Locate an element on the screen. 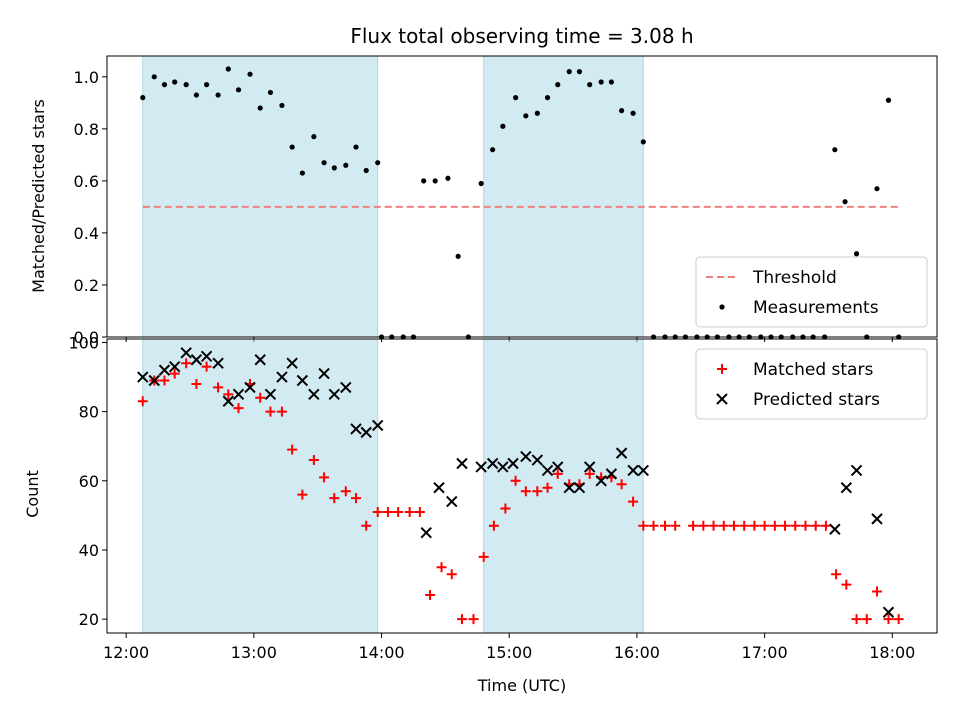 Image resolution: width=960 pixels, height=725 pixels. chart-title: Flux total observing time = 3.08 h is located at coordinates (521, 36).